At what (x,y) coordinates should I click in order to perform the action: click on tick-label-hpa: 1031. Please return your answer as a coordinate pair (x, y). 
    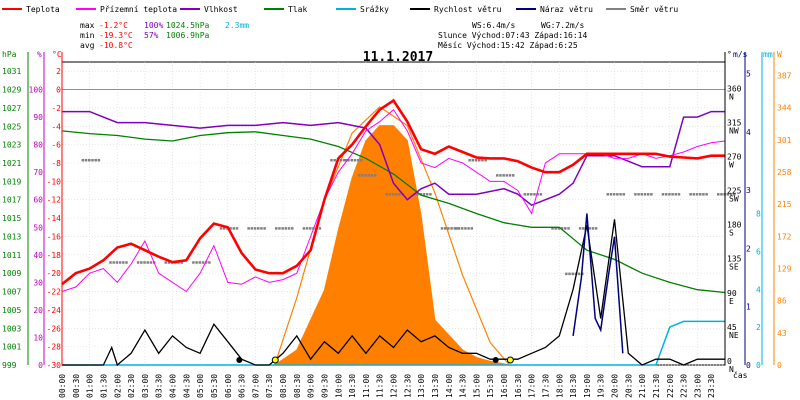
    Looking at the image, I should click on (11, 71).